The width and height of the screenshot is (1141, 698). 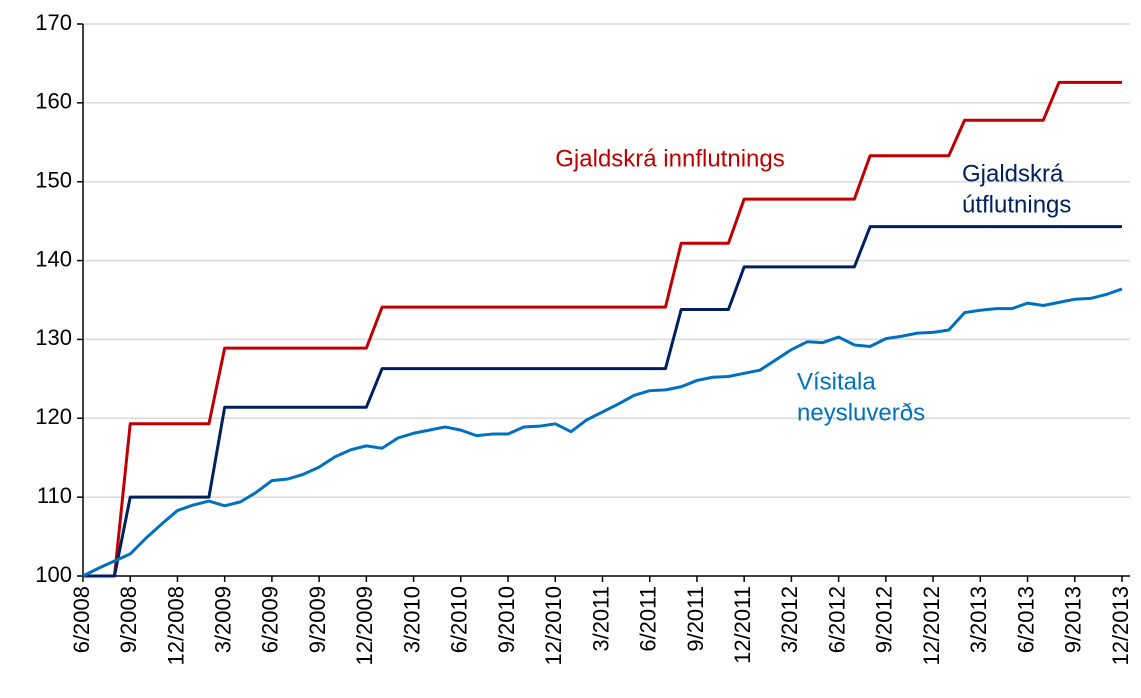 What do you see at coordinates (884, 619) in the screenshot?
I see `x-tick-label: 9/2012` at bounding box center [884, 619].